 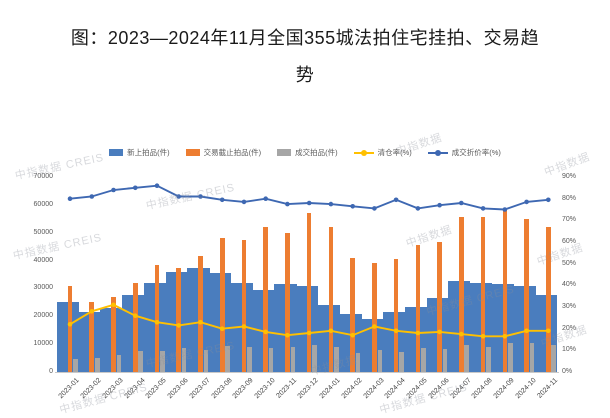 What do you see at coordinates (417, 389) in the screenshot?
I see `x-axis-category-label: 2024-05` at bounding box center [417, 389].